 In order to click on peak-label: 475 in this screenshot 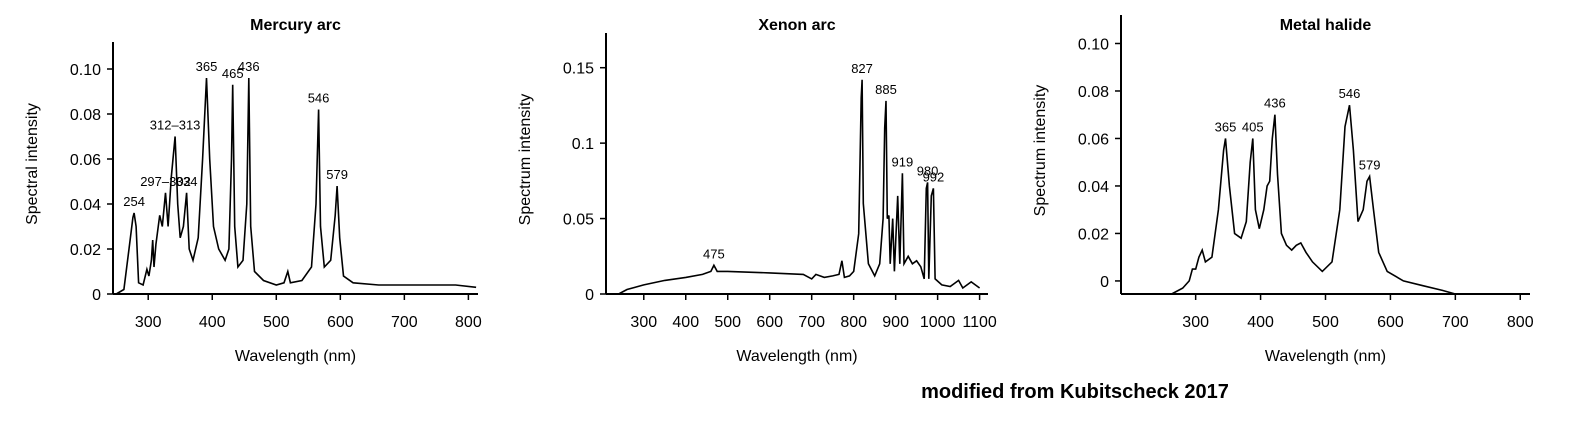, I will do `click(714, 253)`.